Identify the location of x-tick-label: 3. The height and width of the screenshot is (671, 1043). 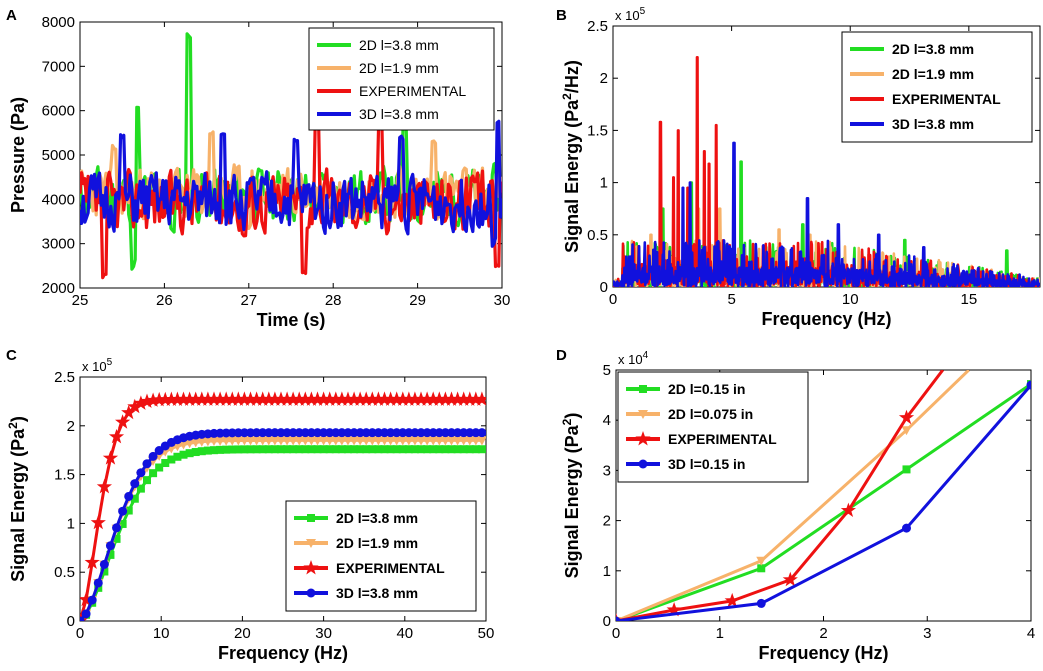
(927, 633).